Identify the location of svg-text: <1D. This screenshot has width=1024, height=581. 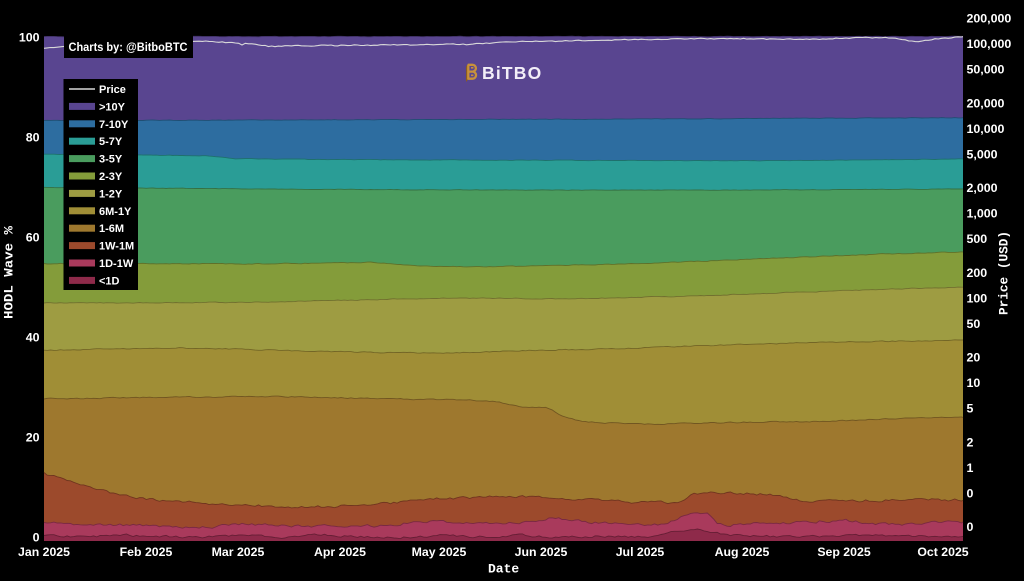
(109, 281).